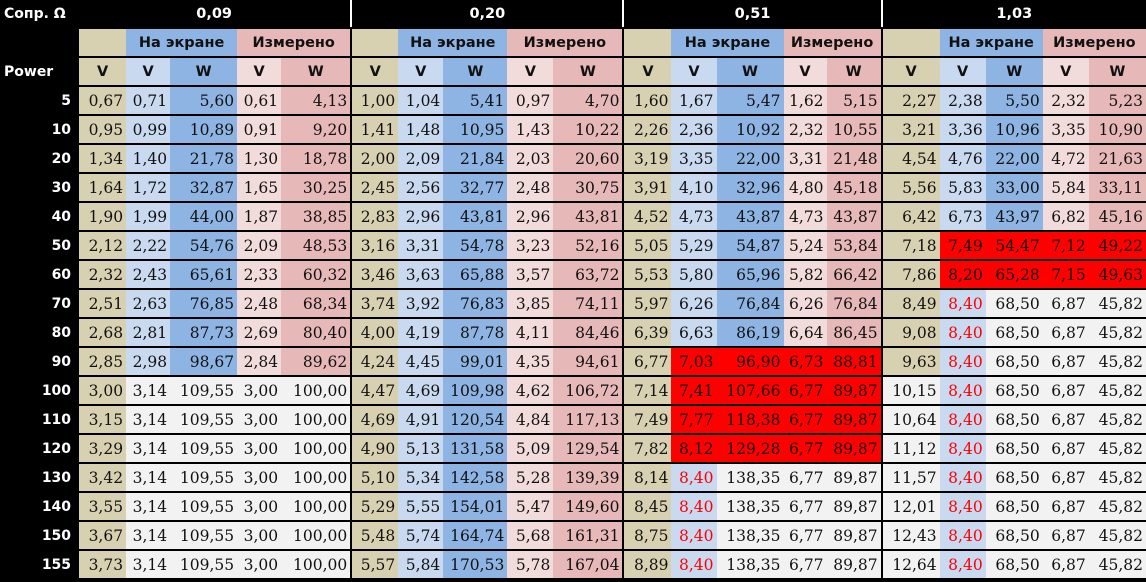 This screenshot has width=1146, height=582. I want to click on table-cell: 3,00, so click(259, 507).